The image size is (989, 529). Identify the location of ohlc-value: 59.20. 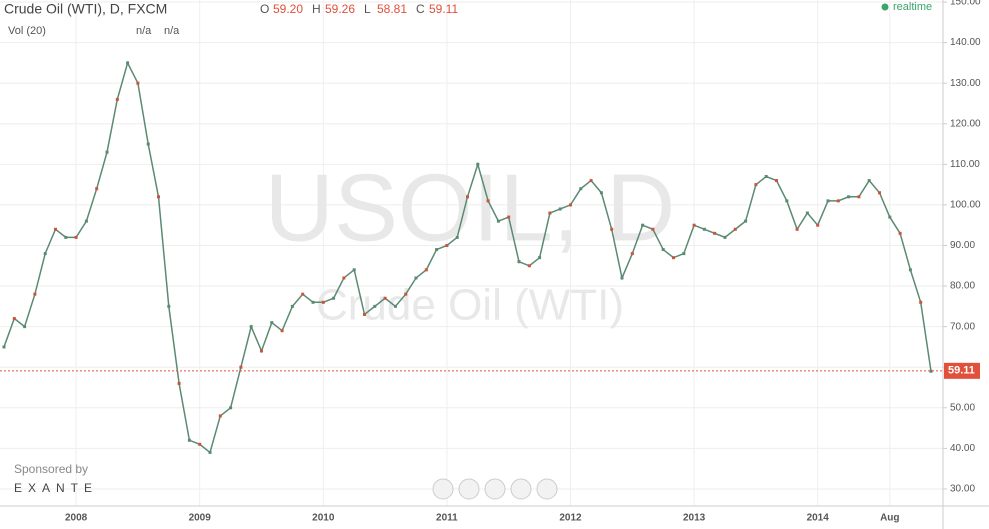
(288, 9).